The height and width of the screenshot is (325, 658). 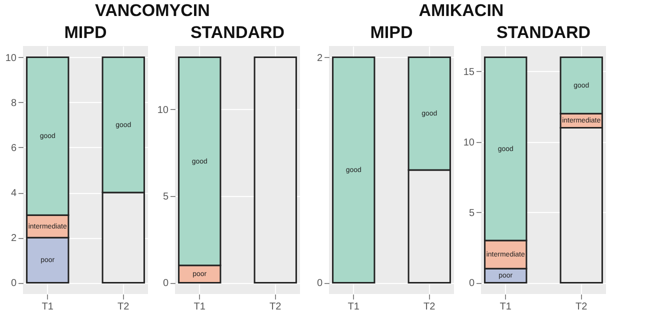 I want to click on y-tick-label: 6, so click(x=13, y=148).